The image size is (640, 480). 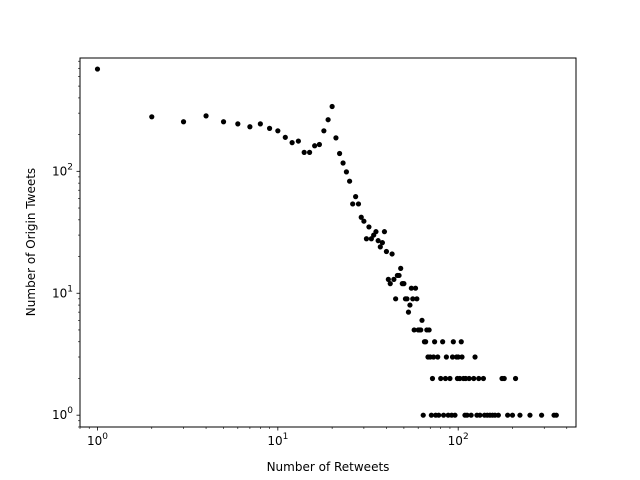 I want to click on x-axis-ticks: 10⁰ 10¹ 10², so click(x=323, y=437).